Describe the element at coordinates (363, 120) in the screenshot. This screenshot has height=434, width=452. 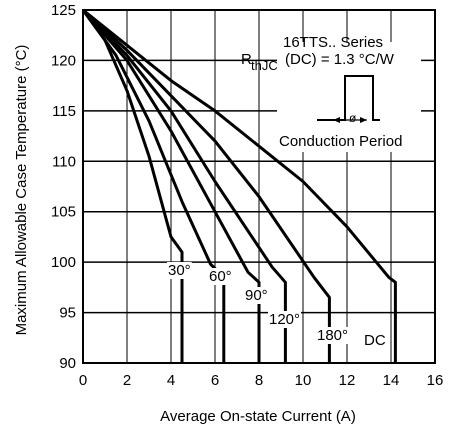
I see `arrow-head-right` at that location.